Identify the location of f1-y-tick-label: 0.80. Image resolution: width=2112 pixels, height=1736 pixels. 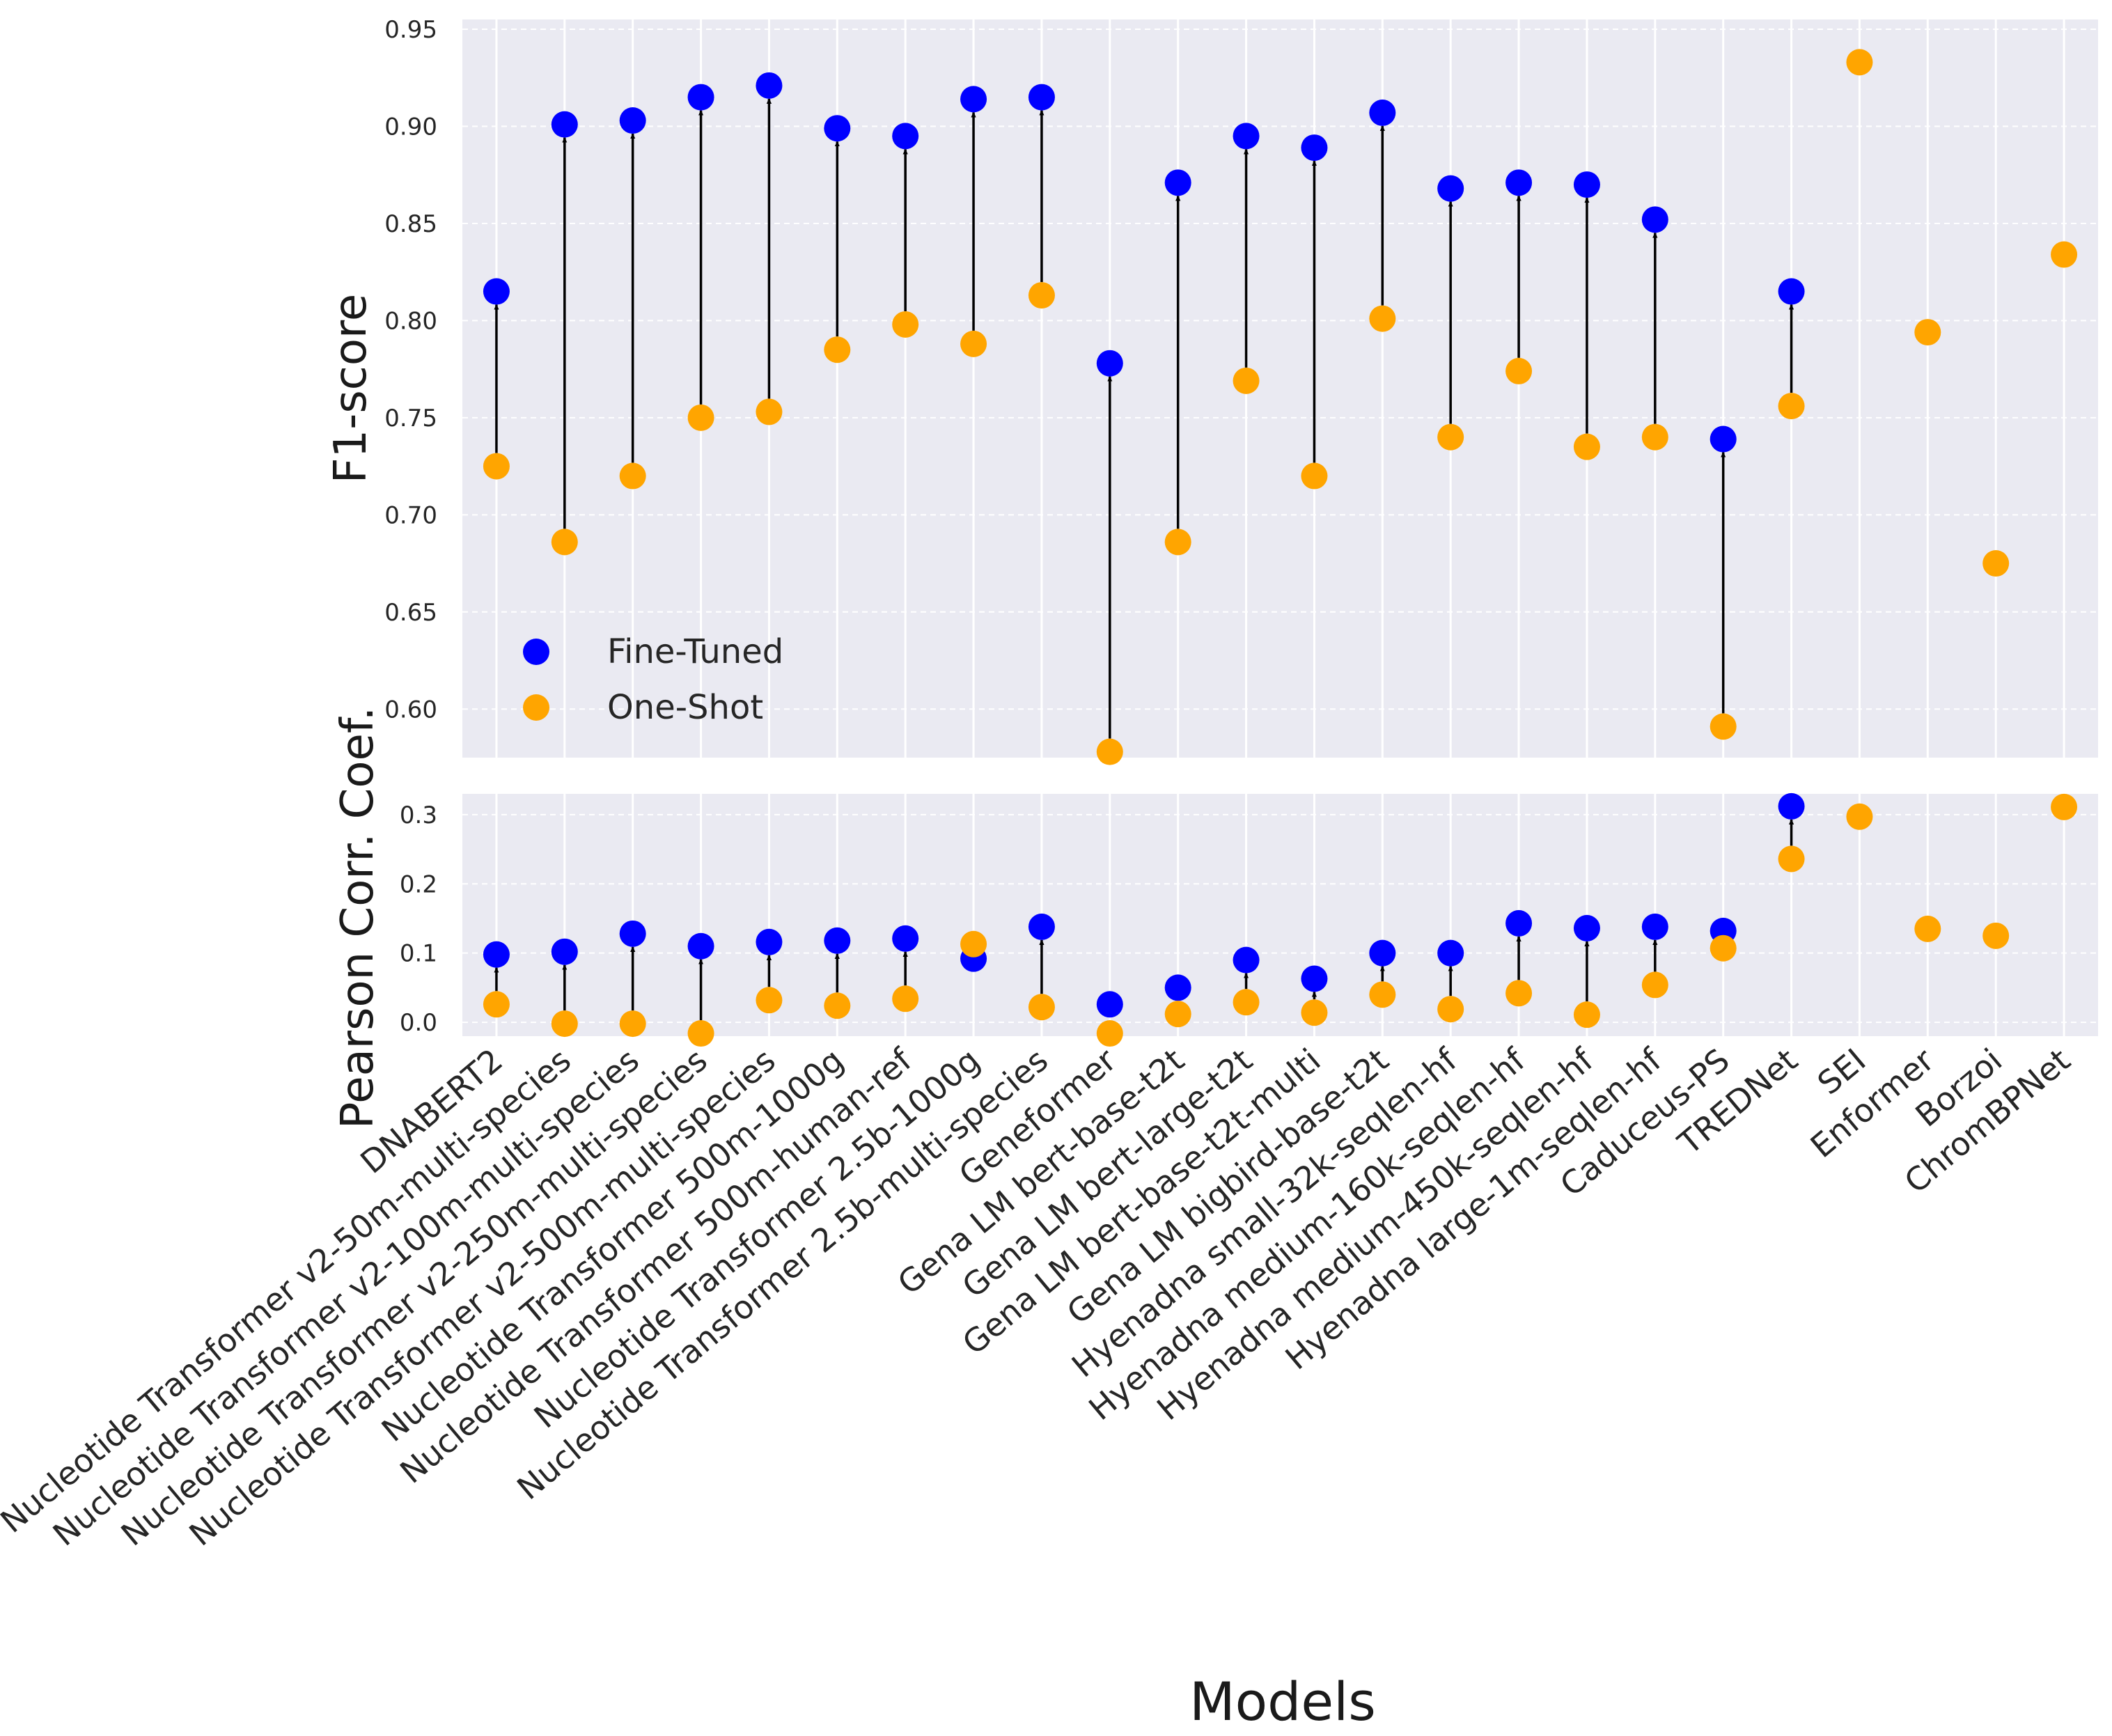
(410, 321).